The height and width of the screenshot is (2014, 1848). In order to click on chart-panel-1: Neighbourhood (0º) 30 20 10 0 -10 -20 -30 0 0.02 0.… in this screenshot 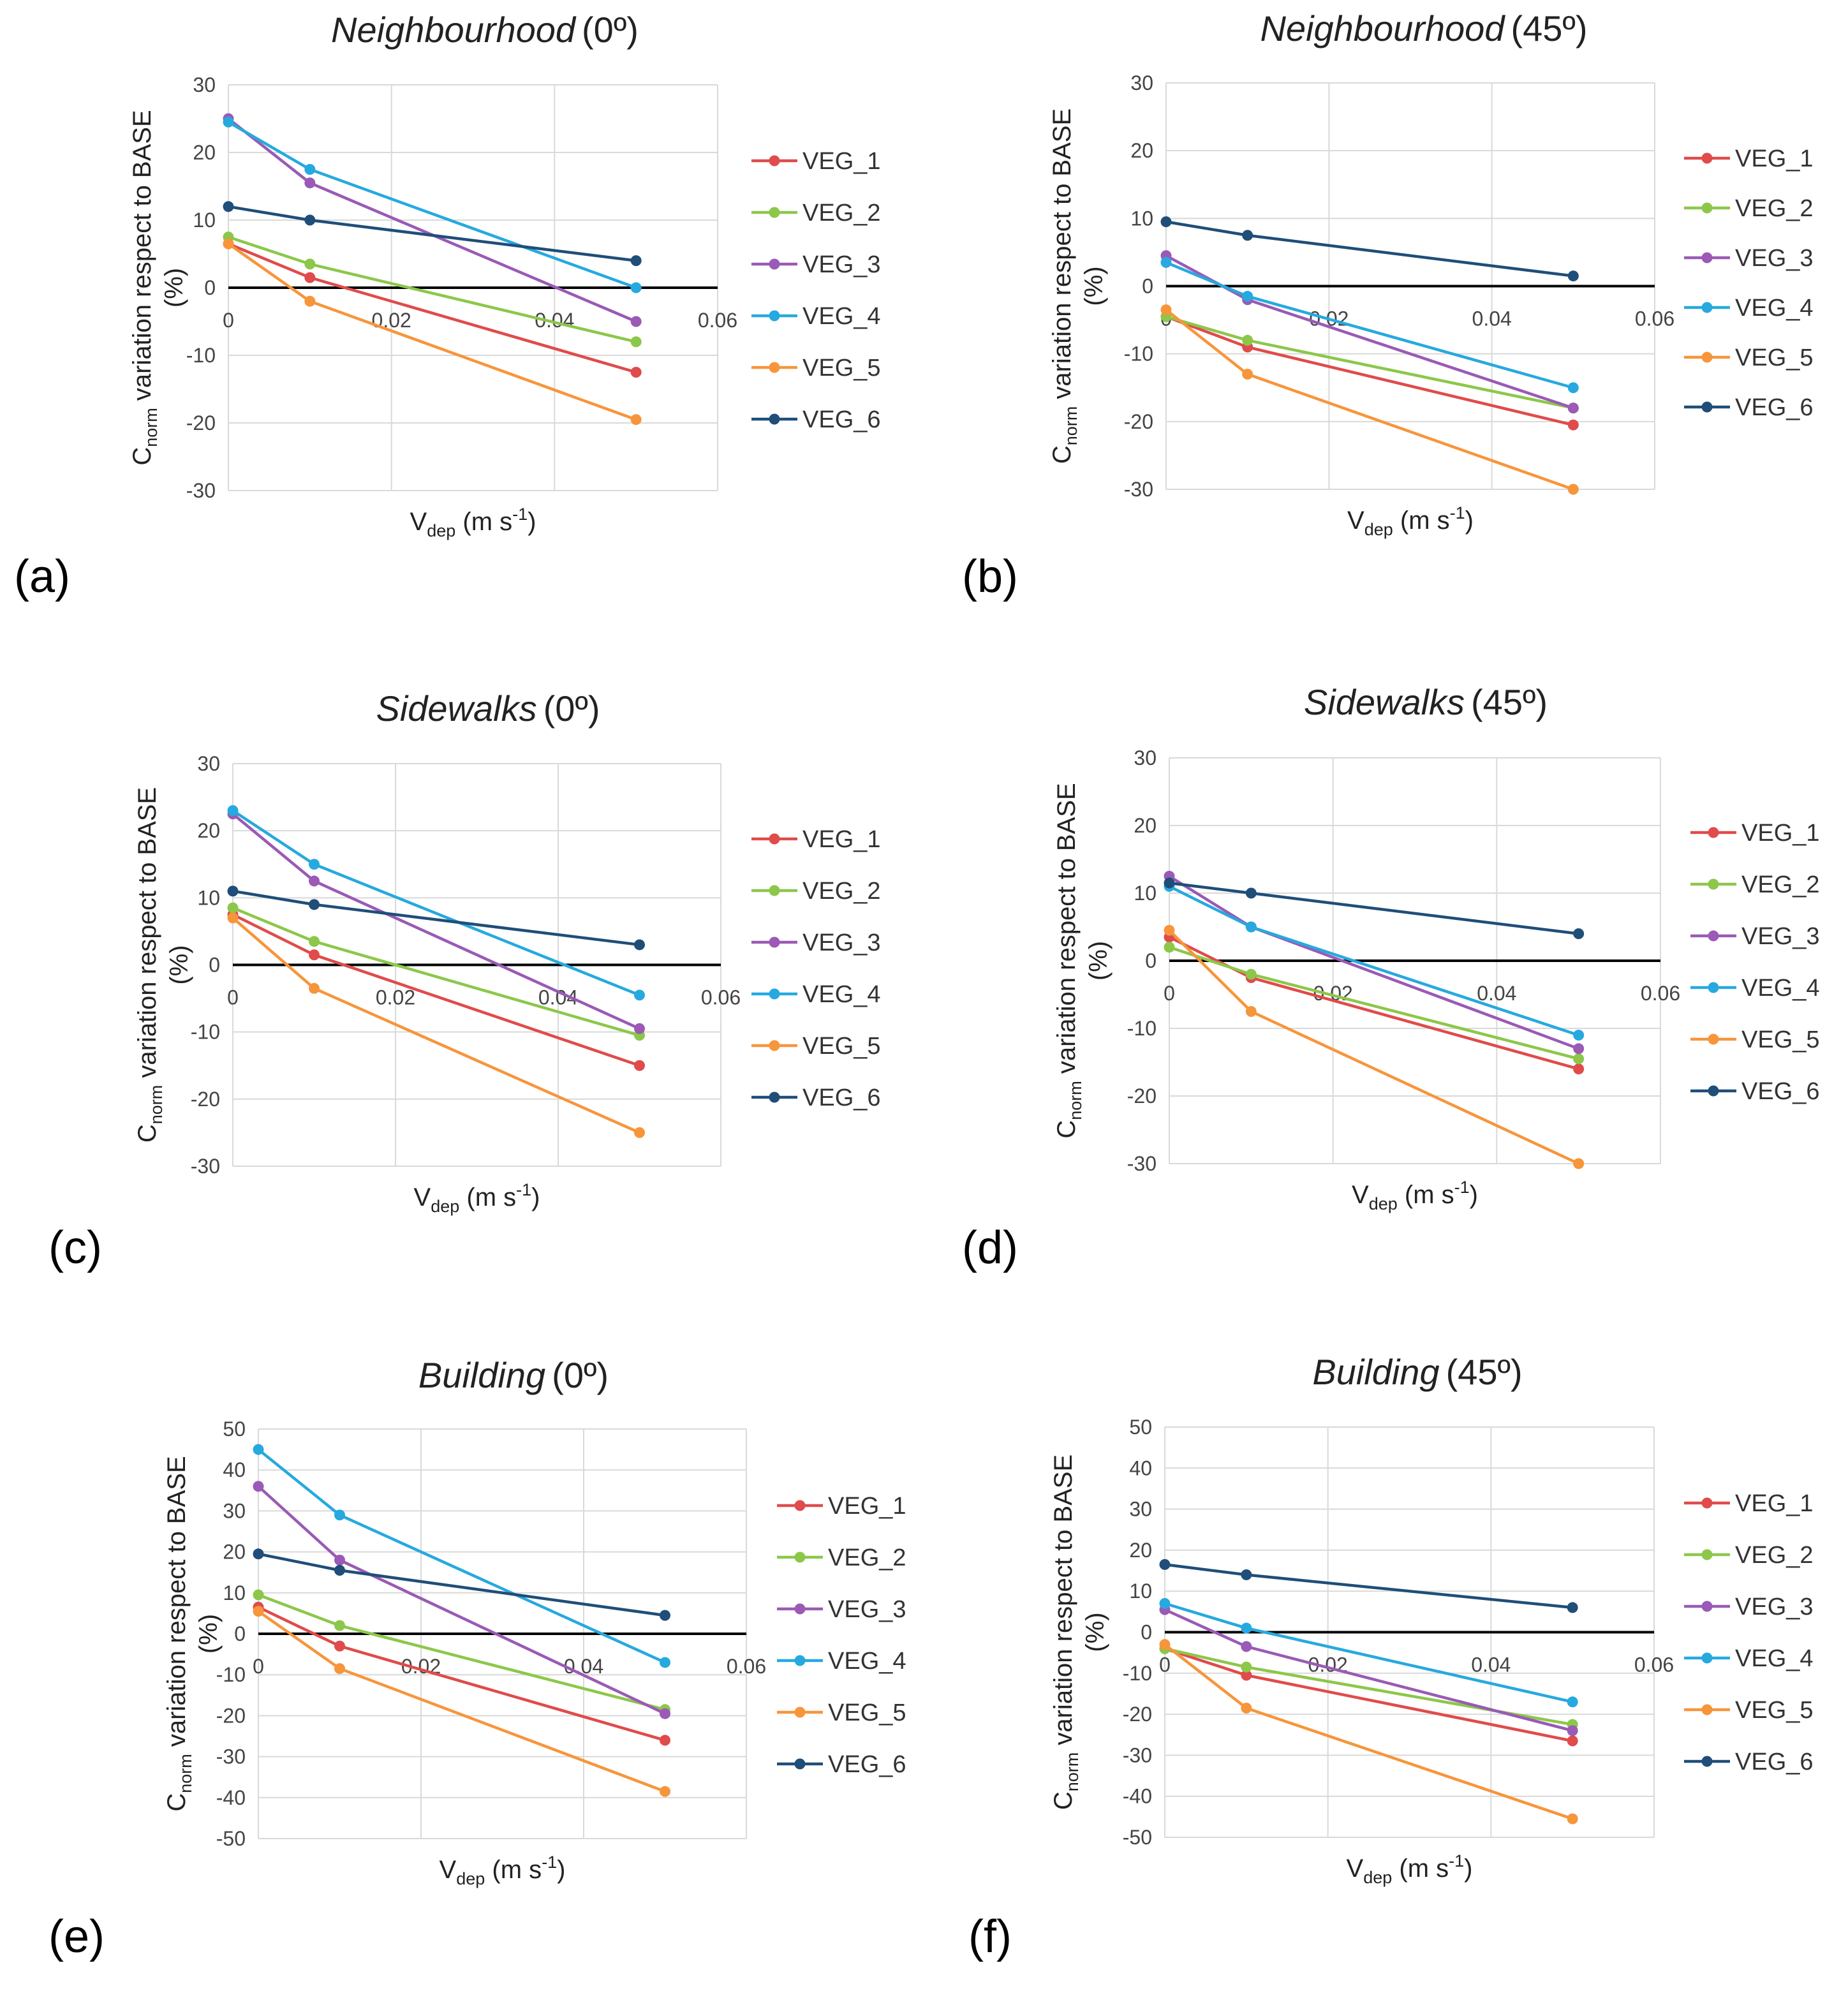, I will do `click(504, 275)`.